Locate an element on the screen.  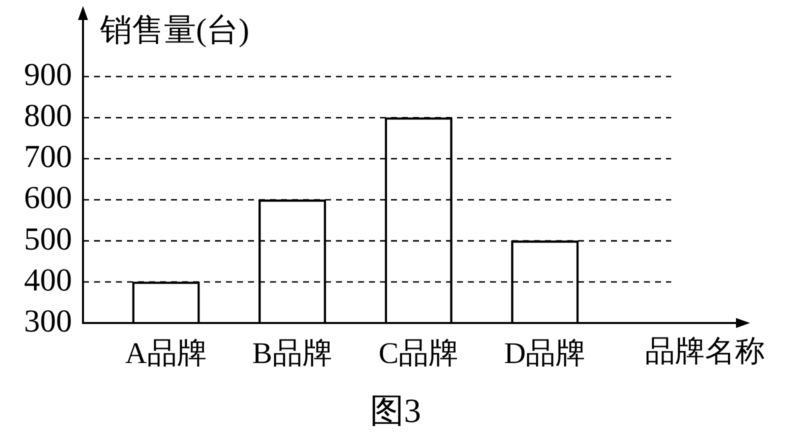
y-tick-label: 900 is located at coordinates (48, 74).